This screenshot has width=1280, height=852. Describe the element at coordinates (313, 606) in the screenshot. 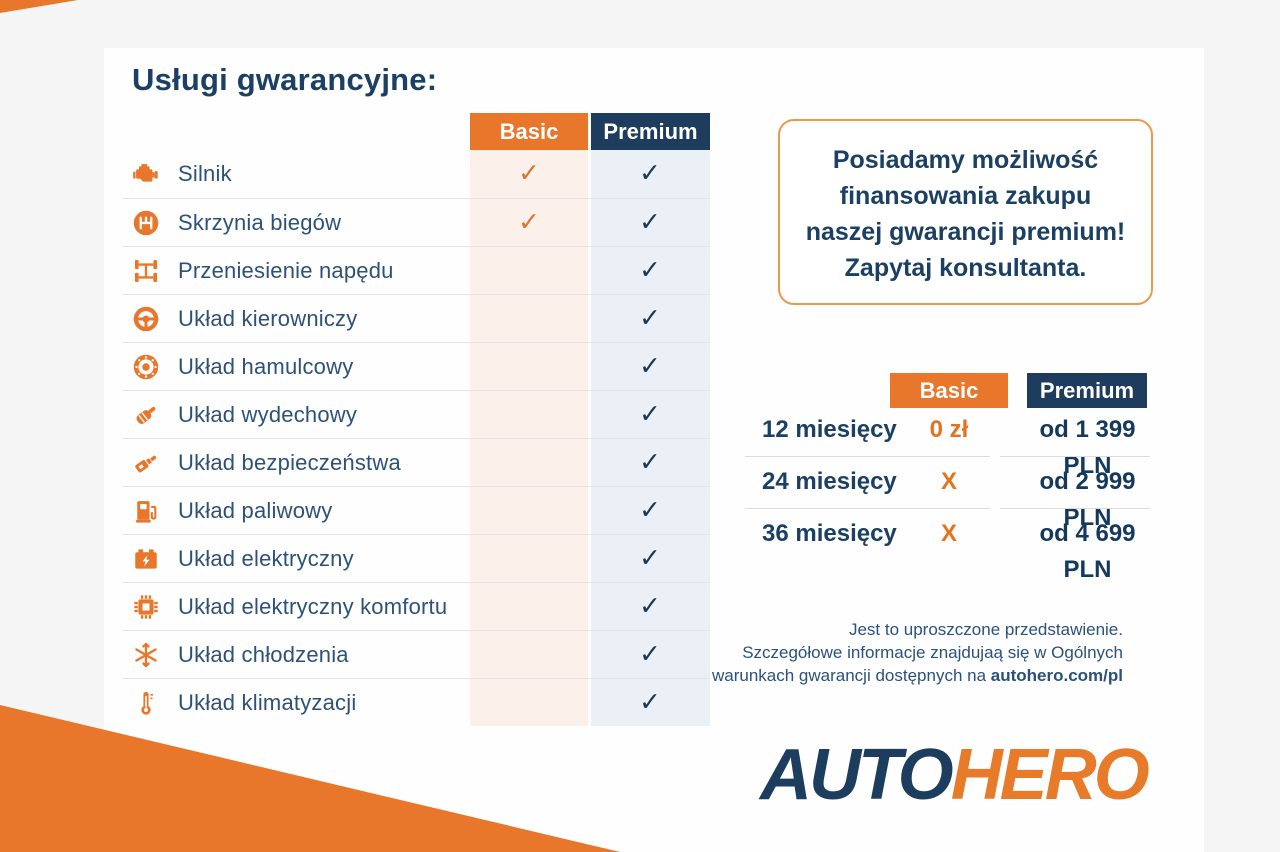

I see `service-label: Układ elektryczny komfortu` at that location.